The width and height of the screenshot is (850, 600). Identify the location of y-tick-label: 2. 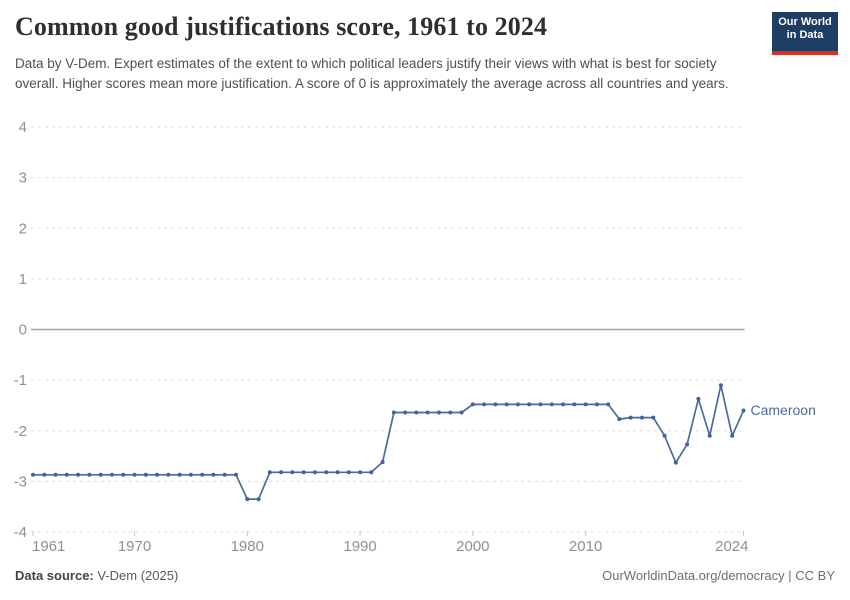
(23, 228).